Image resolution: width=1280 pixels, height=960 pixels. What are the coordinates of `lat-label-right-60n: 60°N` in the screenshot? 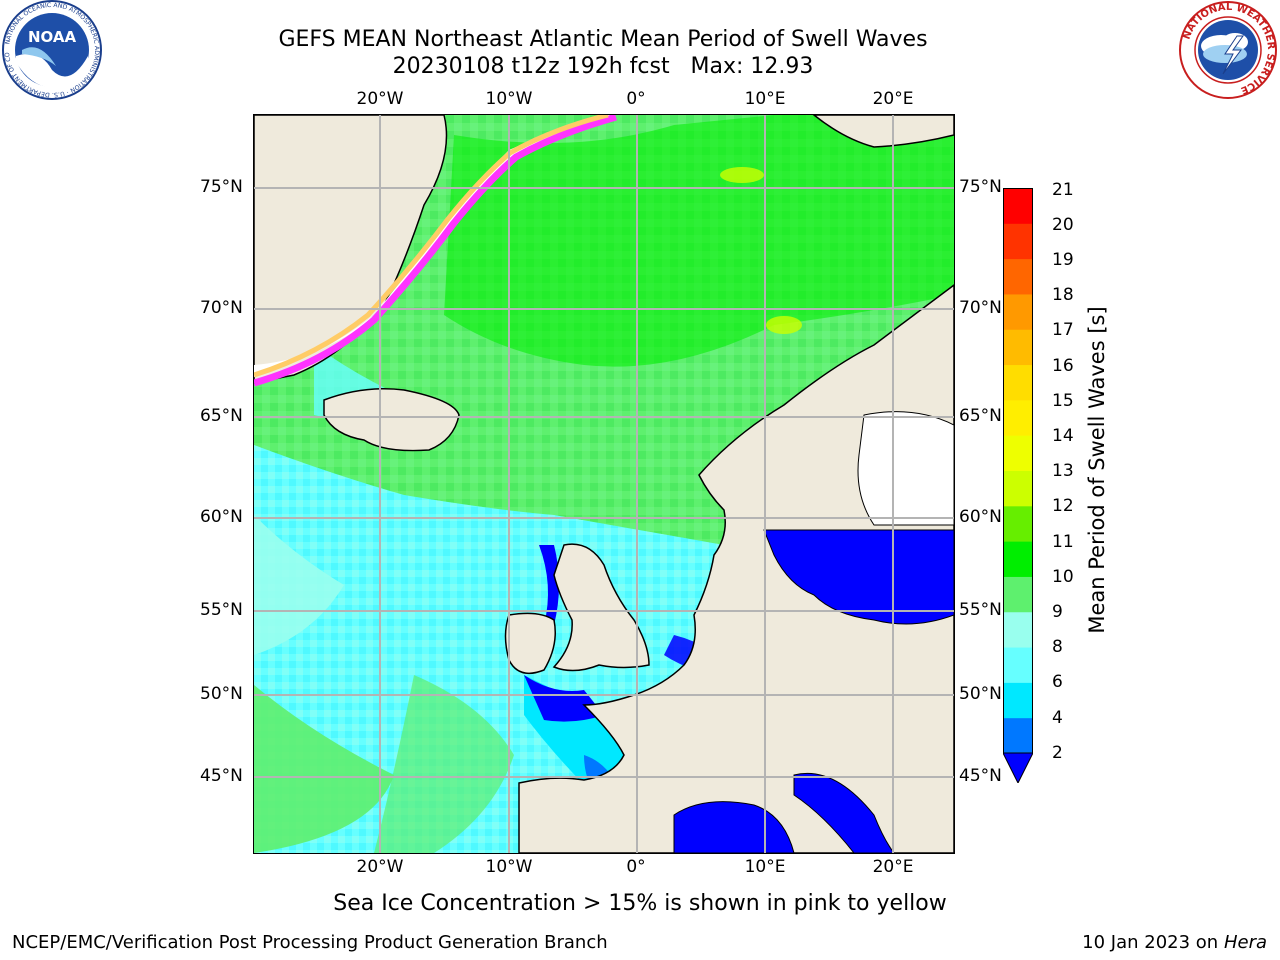 It's located at (980, 517).